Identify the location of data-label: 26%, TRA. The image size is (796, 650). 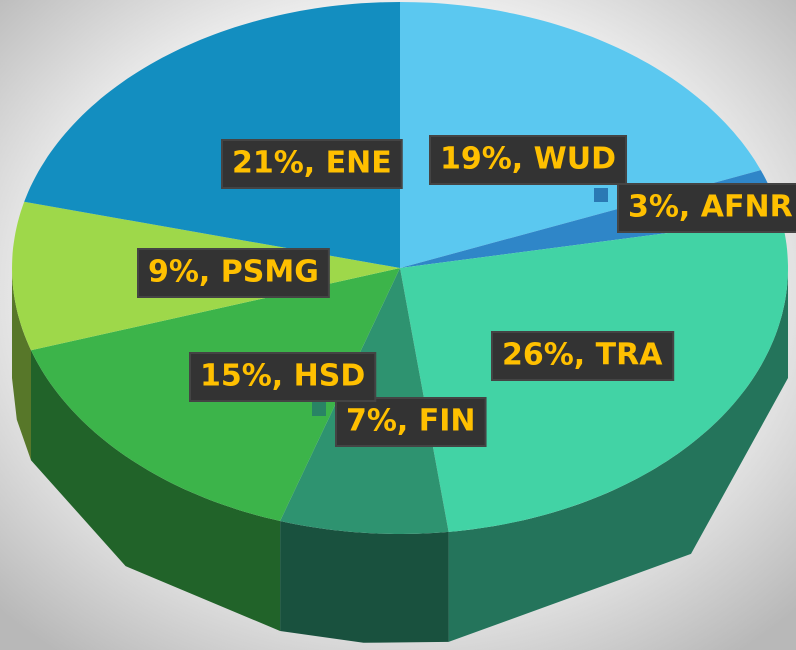
(582, 355).